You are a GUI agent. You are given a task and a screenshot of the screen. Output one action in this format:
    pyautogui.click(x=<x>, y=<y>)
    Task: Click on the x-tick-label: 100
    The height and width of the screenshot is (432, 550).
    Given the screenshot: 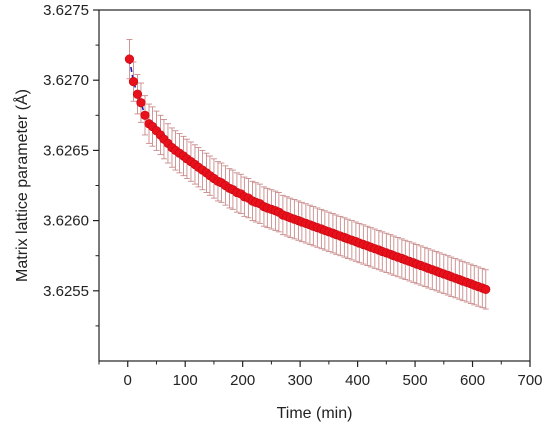 What is the action you would take?
    pyautogui.click(x=185, y=380)
    